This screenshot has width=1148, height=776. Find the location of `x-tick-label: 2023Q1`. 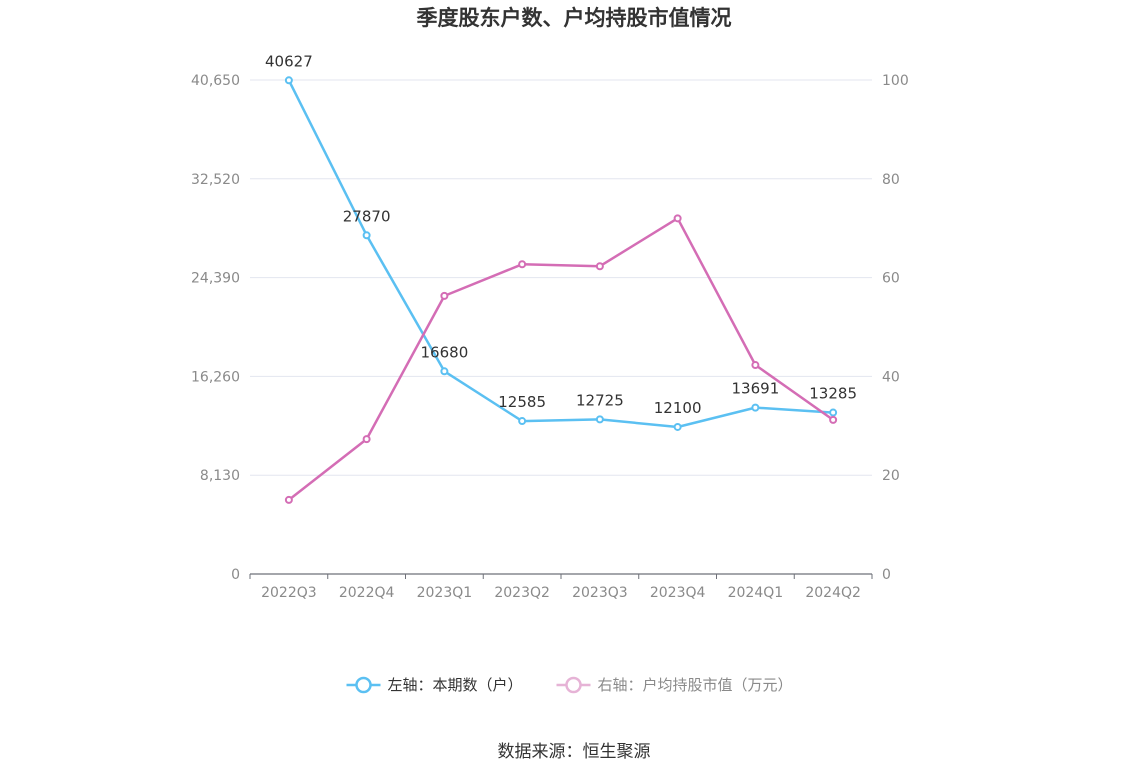

x-tick-label: 2023Q1 is located at coordinates (445, 593).